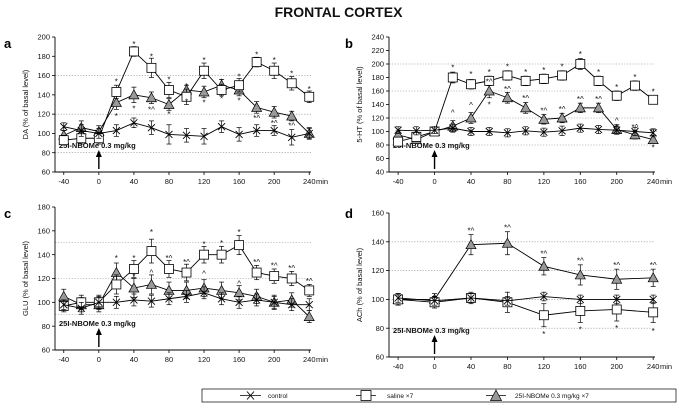  What do you see at coordinates (99, 181) in the screenshot?
I see `x-tick-label: 0` at bounding box center [99, 181].